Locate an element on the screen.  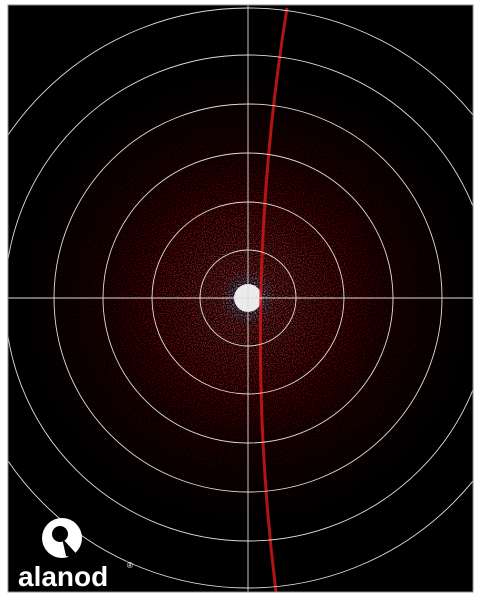
scatter-arc is located at coordinates (273, 299).